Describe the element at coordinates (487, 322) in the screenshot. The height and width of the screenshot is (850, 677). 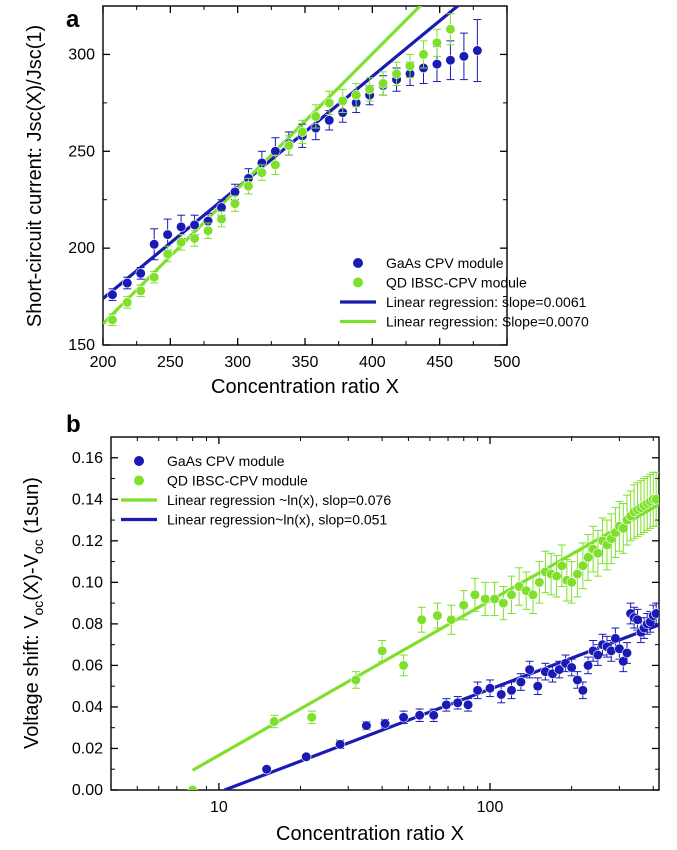
I see `legend-label: Linear regression: Slope=0.0070` at that location.